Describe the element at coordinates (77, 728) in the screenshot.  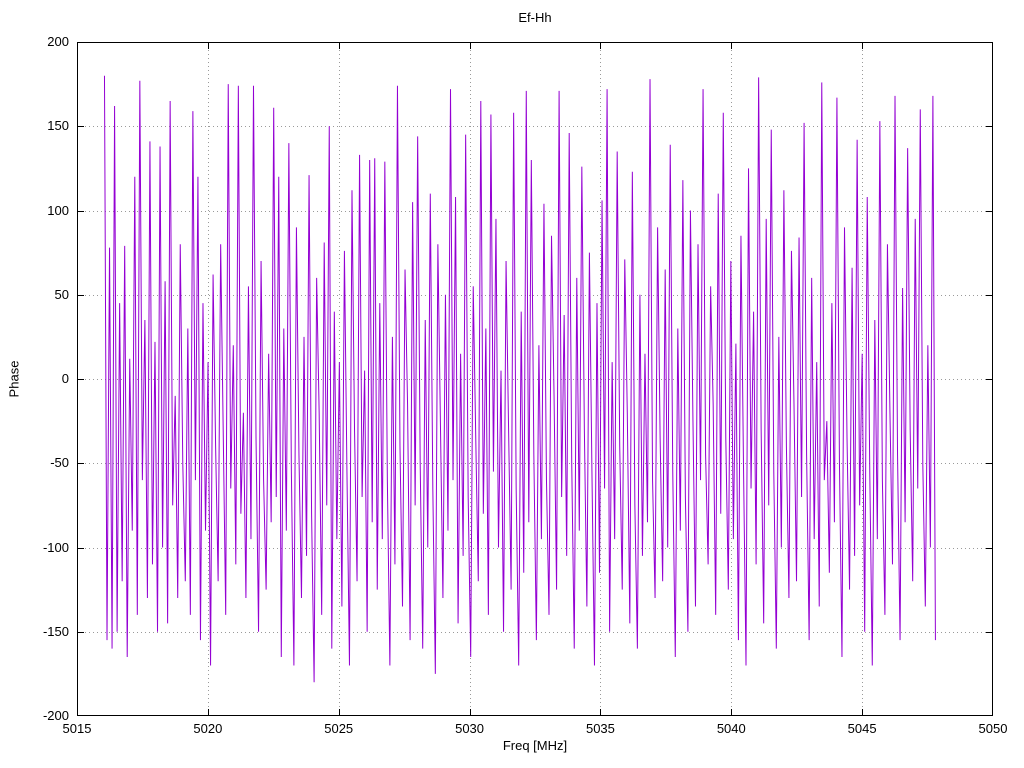
I see `x-tick-label: 5015` at that location.